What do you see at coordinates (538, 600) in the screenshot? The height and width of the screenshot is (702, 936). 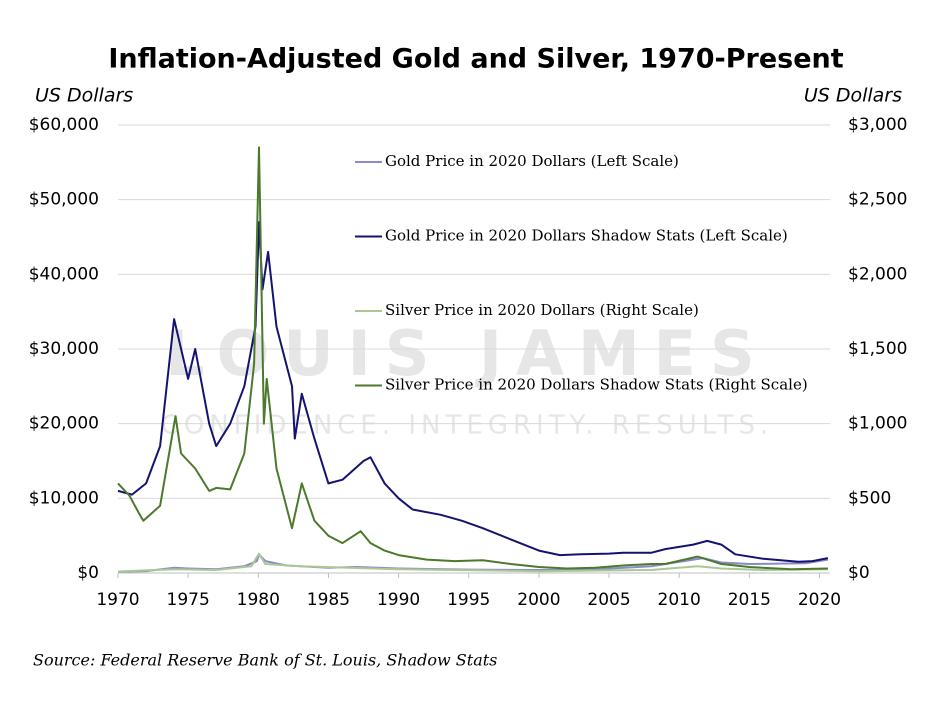 I see `x-tick-label: 2000` at bounding box center [538, 600].